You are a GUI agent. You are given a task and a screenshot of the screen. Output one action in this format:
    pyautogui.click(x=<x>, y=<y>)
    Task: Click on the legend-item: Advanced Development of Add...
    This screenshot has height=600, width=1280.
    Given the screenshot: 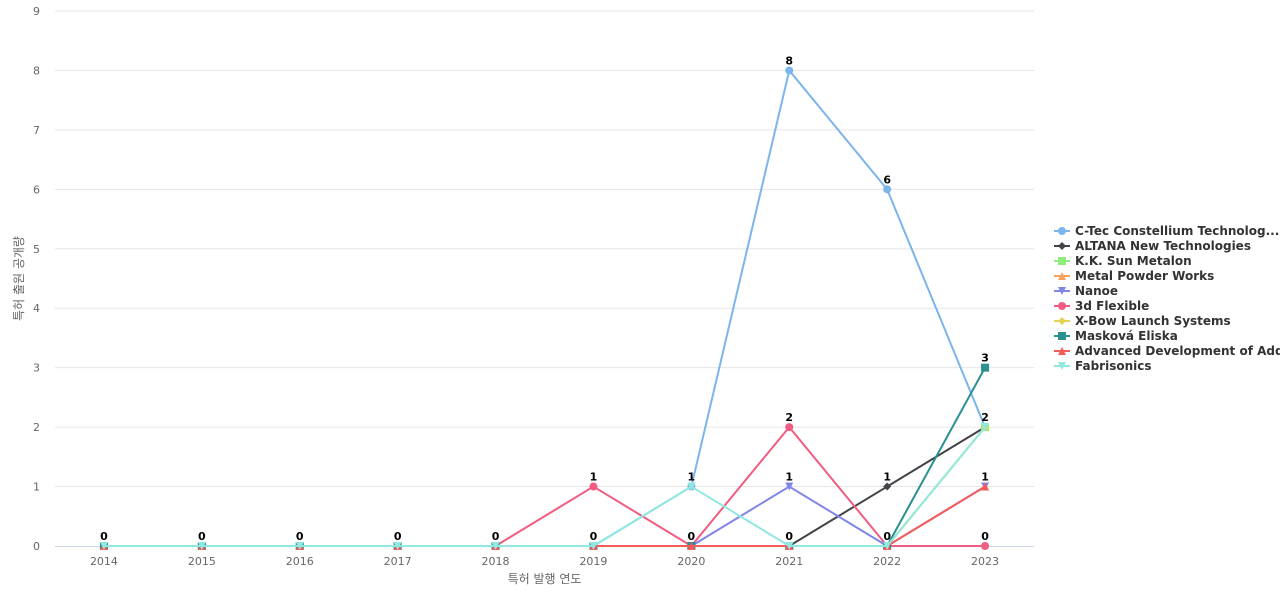 What is the action you would take?
    pyautogui.click(x=1167, y=351)
    